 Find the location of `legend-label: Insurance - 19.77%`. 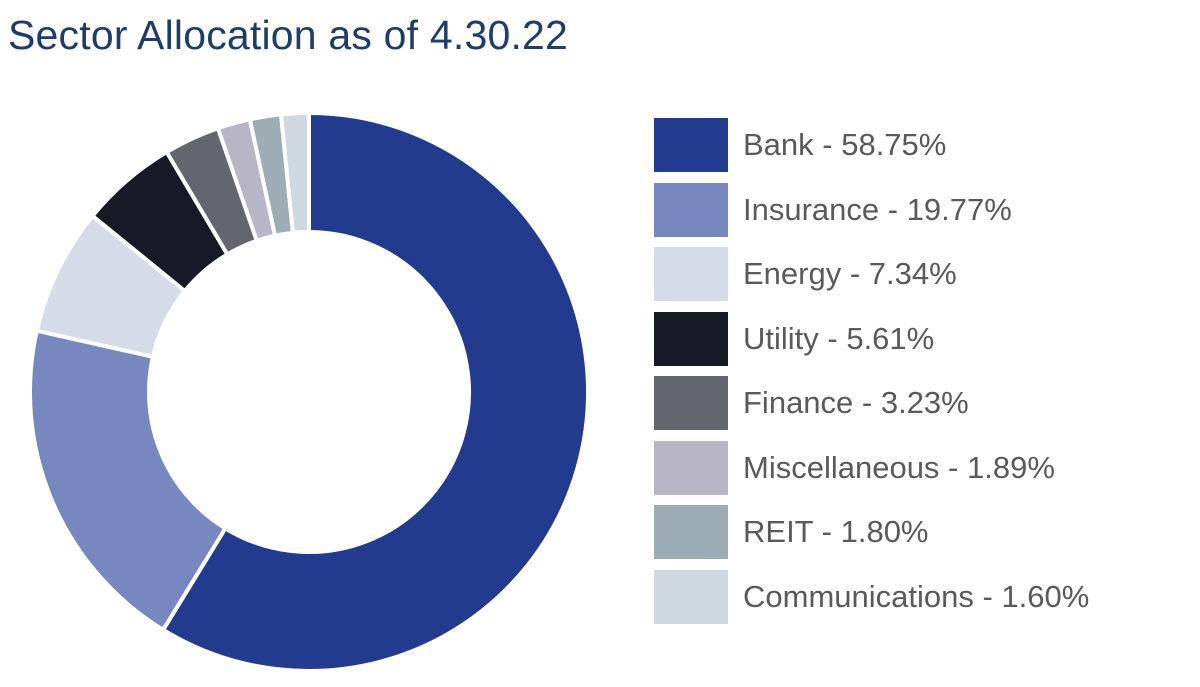

legend-label: Insurance - 19.77% is located at coordinates (877, 209).